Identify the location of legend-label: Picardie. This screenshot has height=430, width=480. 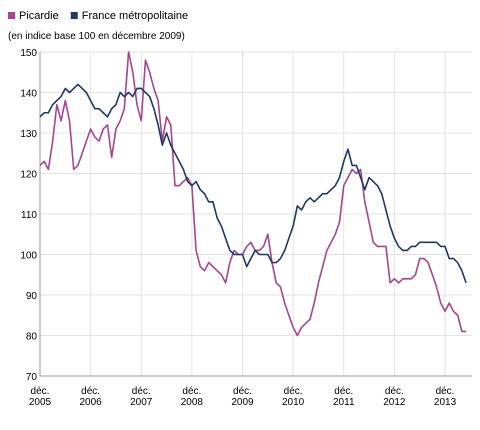
(39, 16).